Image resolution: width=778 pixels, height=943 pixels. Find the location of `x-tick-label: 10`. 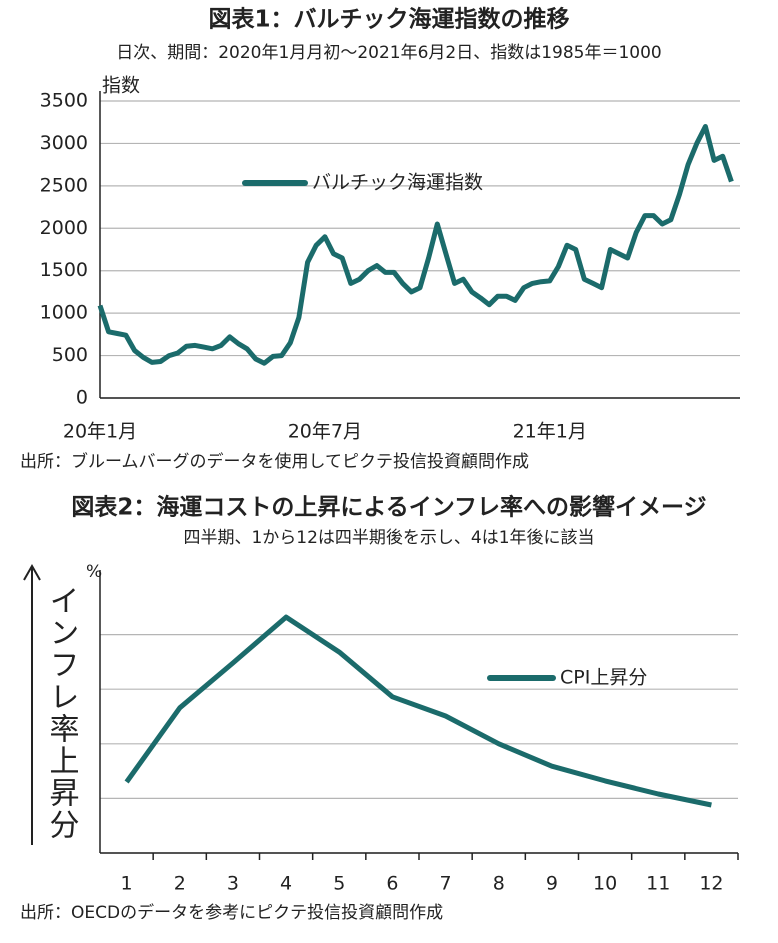

x-tick-label: 10 is located at coordinates (605, 884).